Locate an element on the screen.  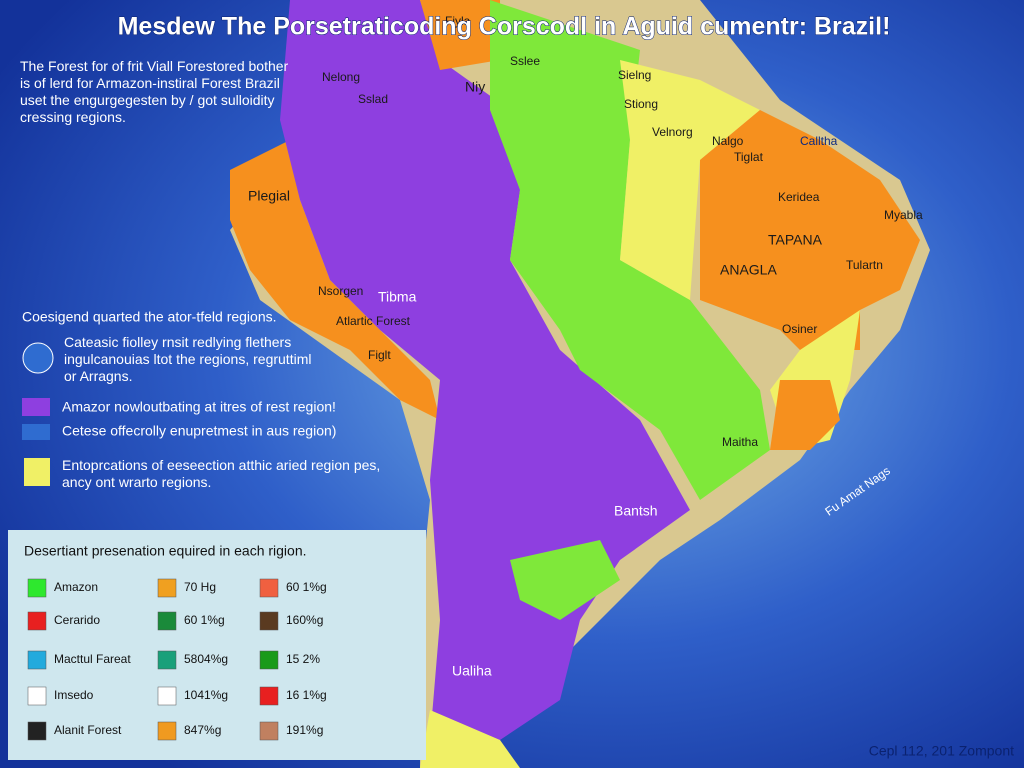
map-label: Plegial is located at coordinates (269, 196).